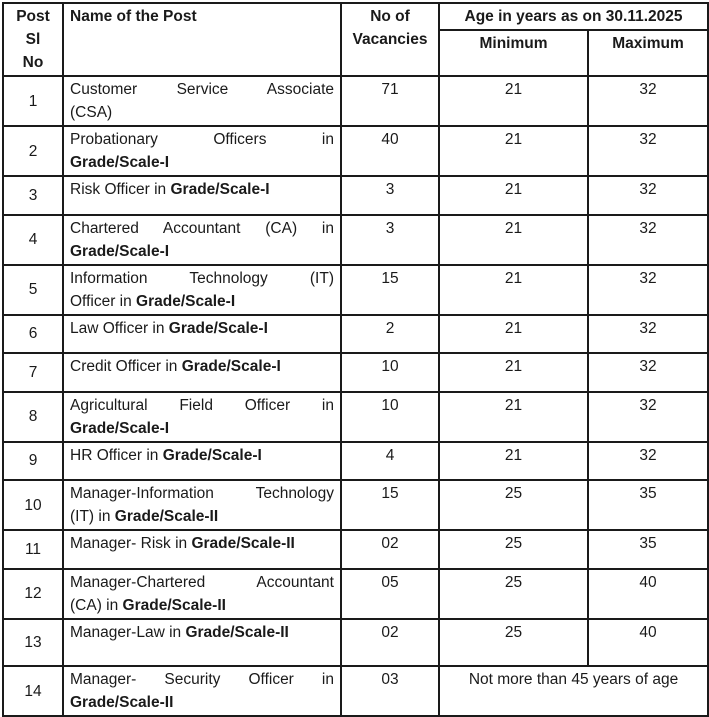 This screenshot has height=717, width=709. I want to click on post-name-line: Law Officer in Grade/Scale-I, so click(202, 328).